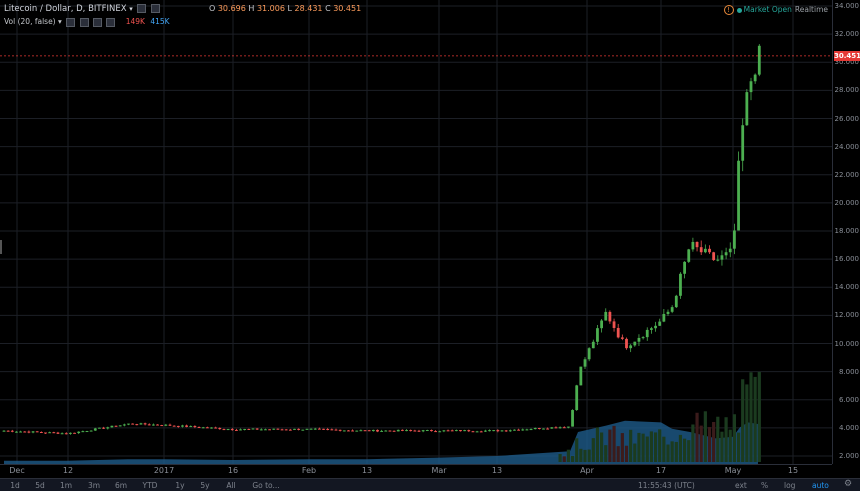 The image size is (860, 491). Describe the element at coordinates (205, 485) in the screenshot. I see `range-5y-button: 5y` at that location.